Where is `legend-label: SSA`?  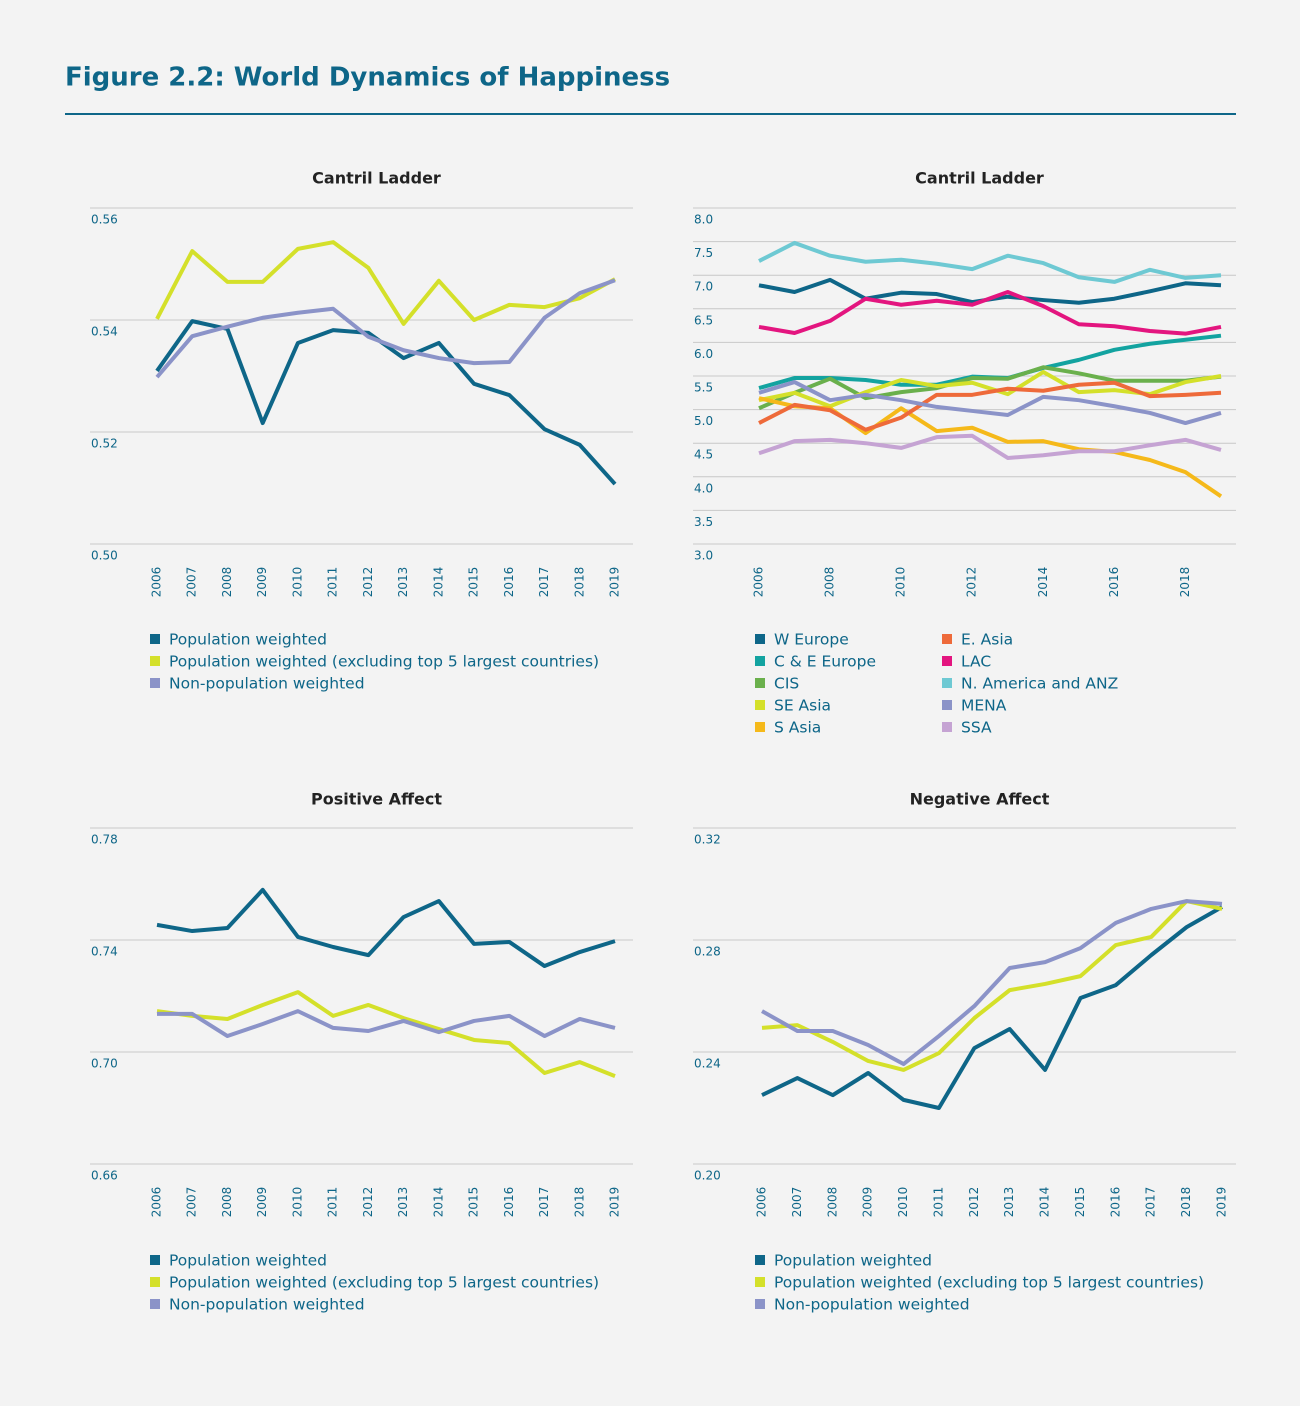
legend-label: SSA is located at coordinates (976, 728).